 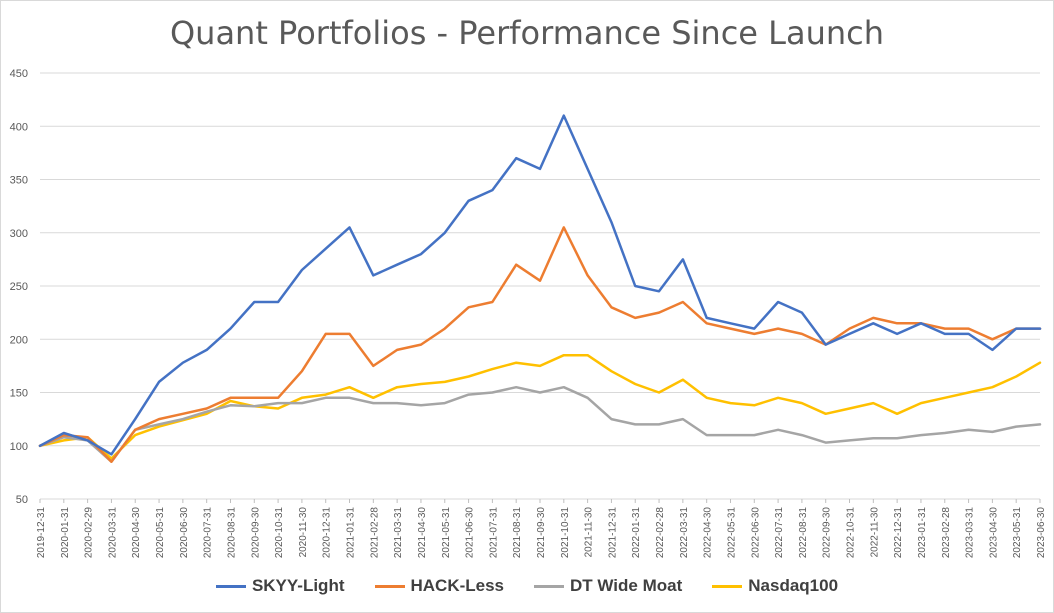 What do you see at coordinates (470, 533) in the screenshot?
I see `x-tick-label: 2021-06-30` at bounding box center [470, 533].